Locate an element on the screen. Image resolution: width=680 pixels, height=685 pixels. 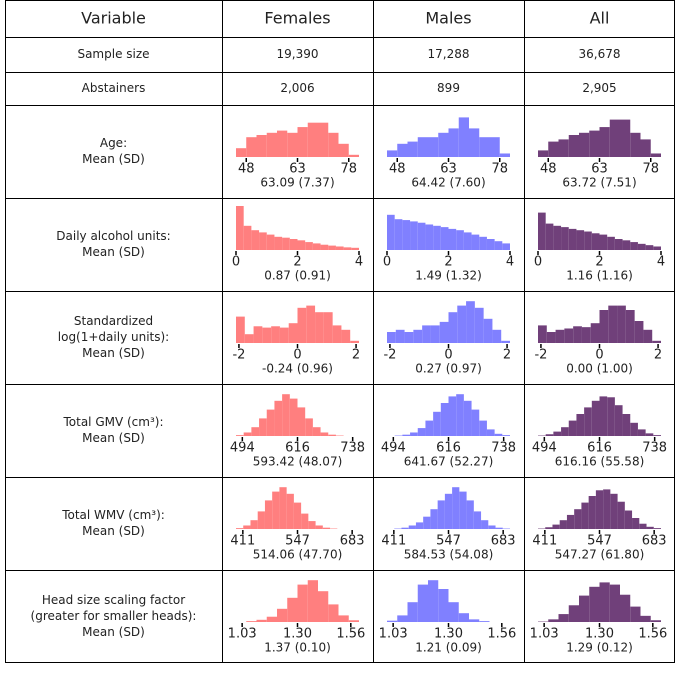
row-label: log(1+daily units): is located at coordinates (113, 337).